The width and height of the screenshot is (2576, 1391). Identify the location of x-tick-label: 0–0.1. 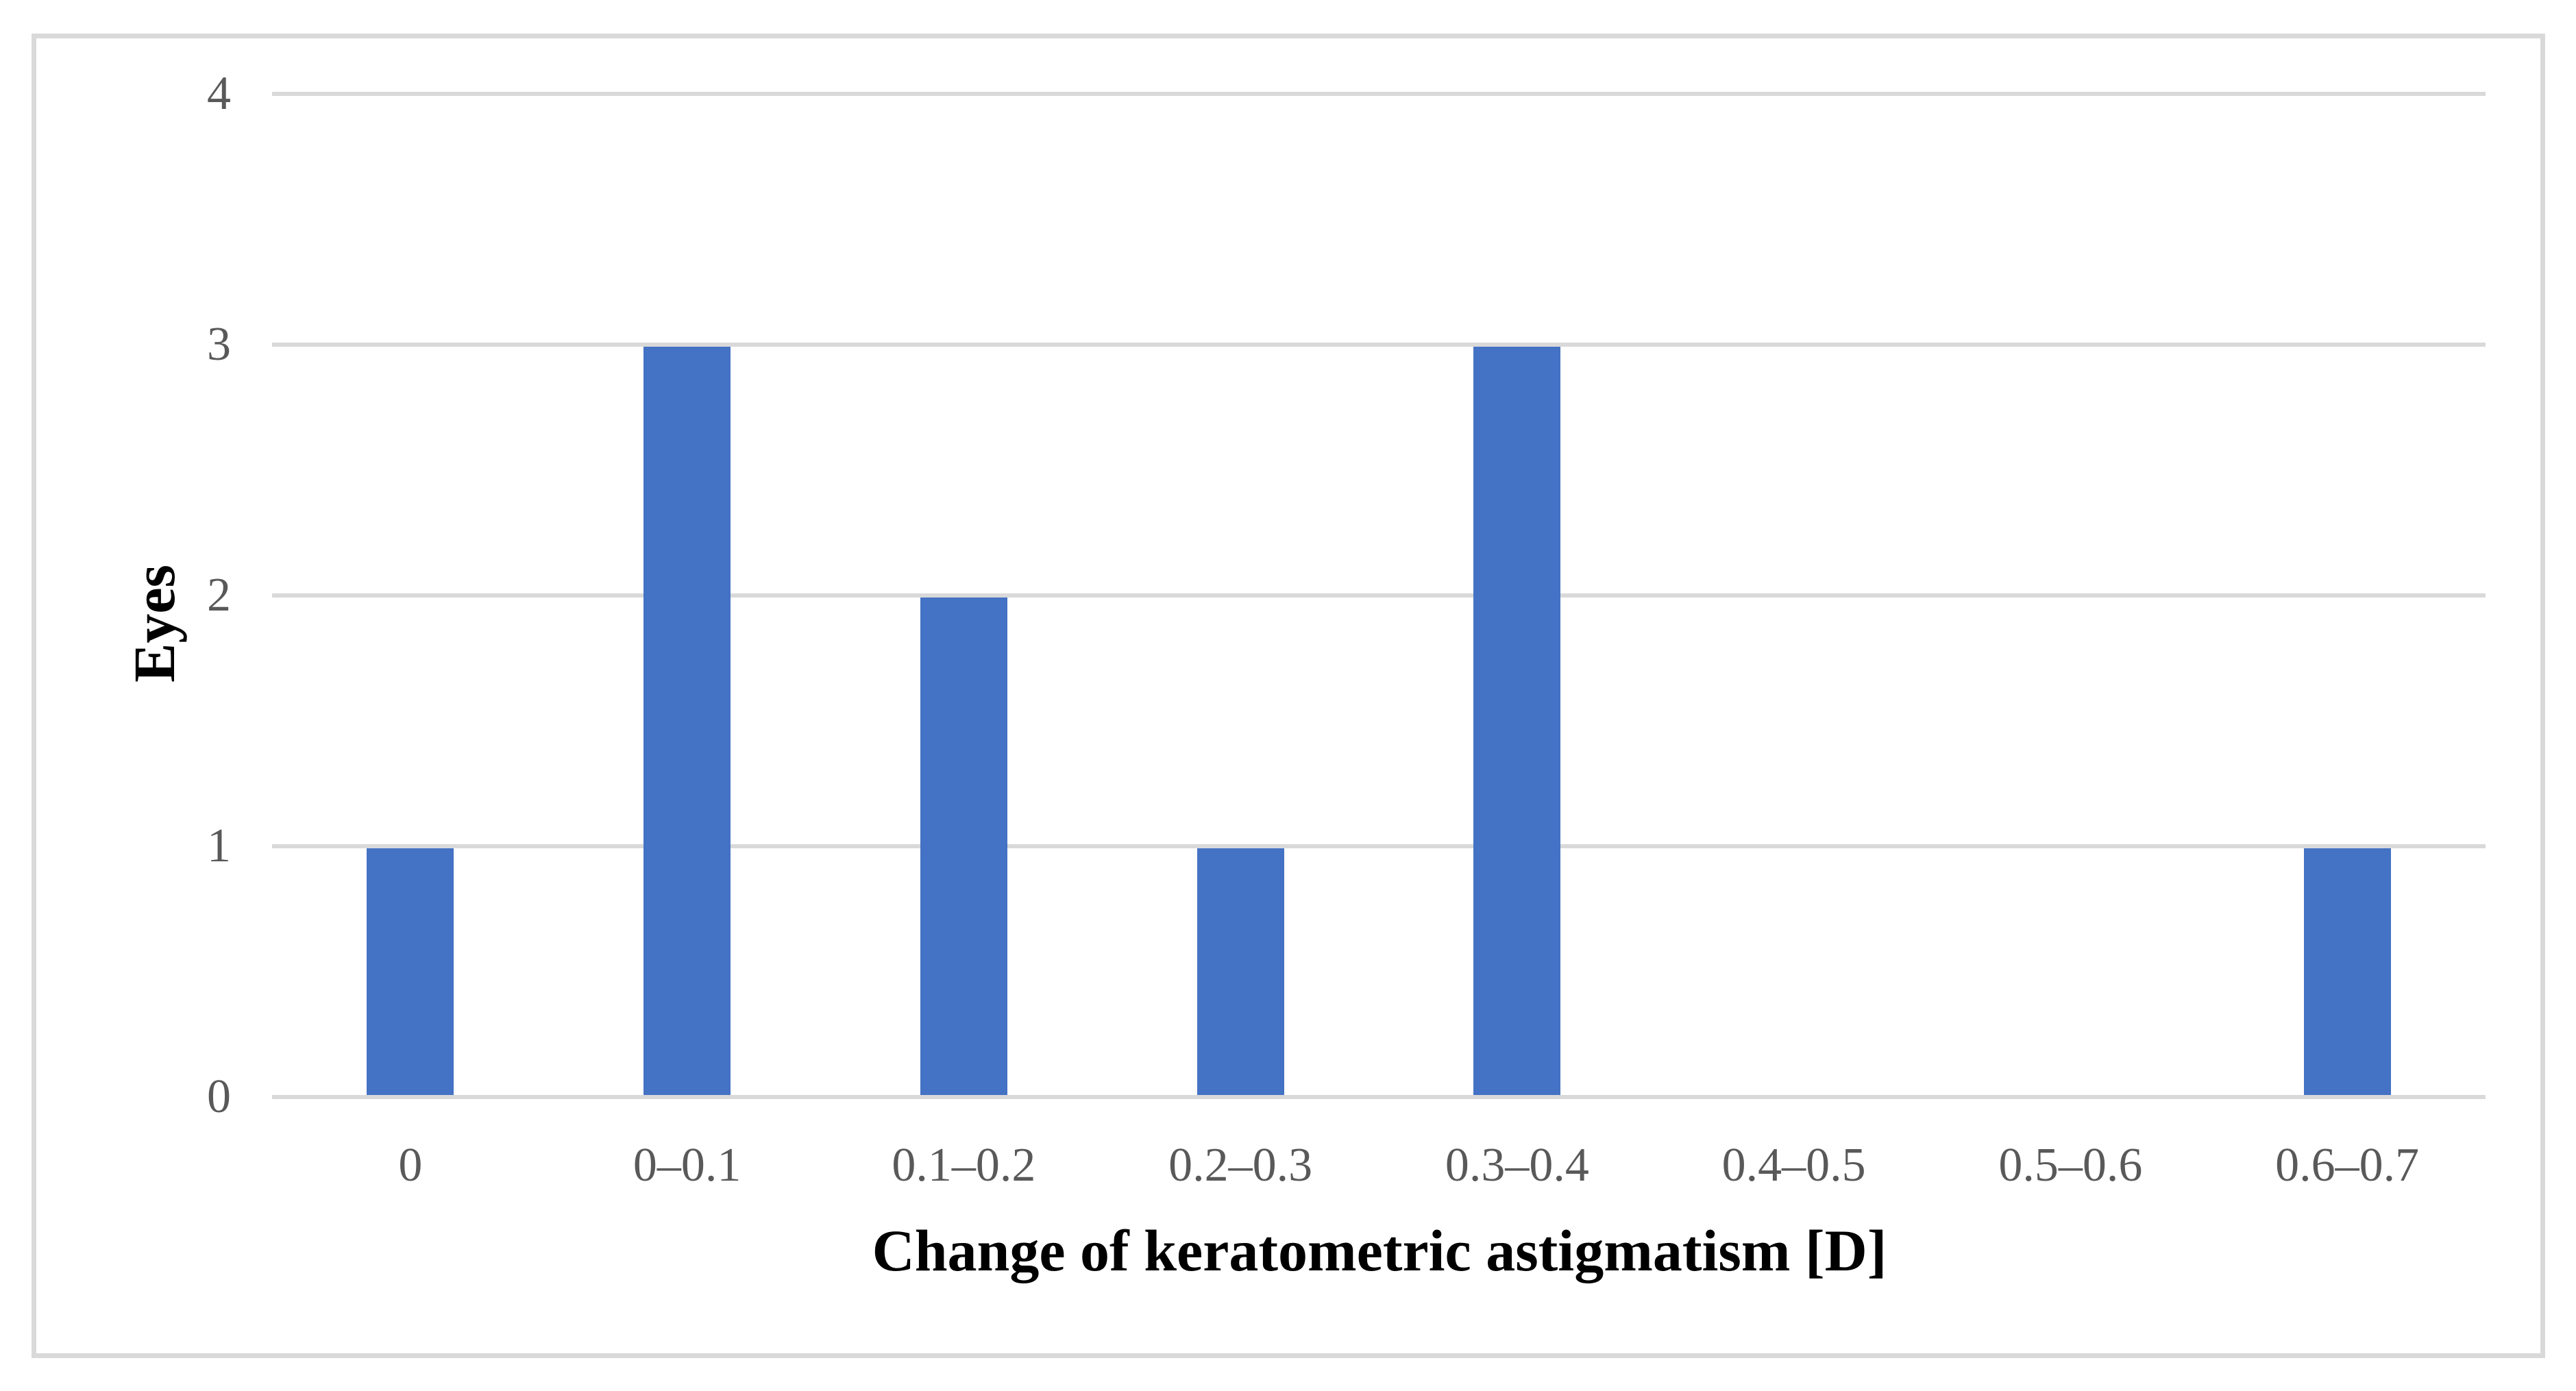
(687, 1165).